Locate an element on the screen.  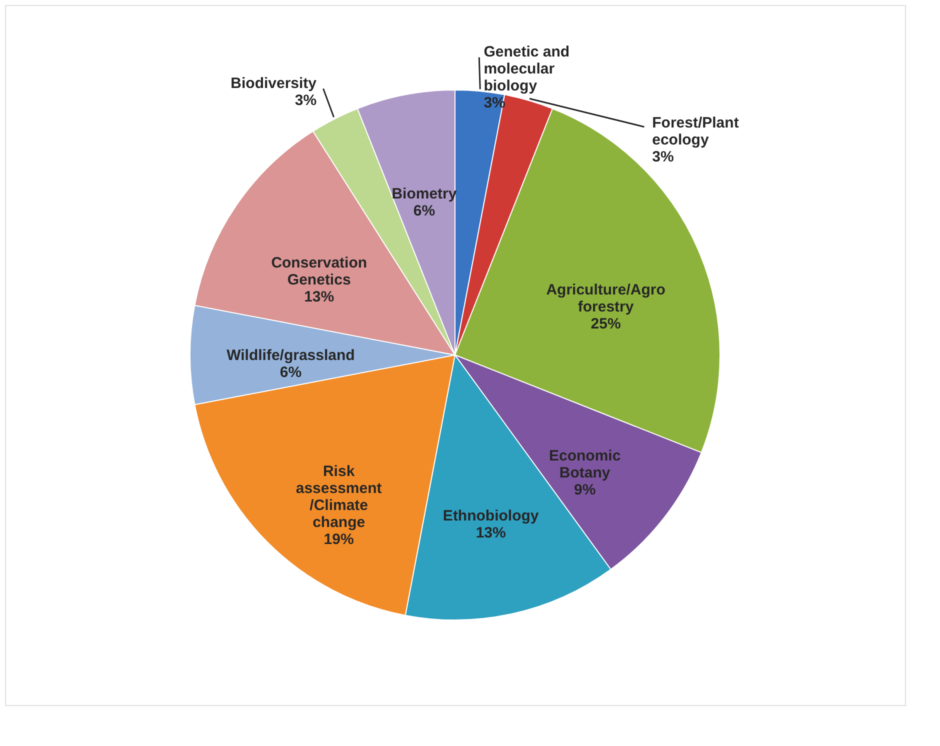
slice-label: Economic Botany is located at coordinates (584, 465).